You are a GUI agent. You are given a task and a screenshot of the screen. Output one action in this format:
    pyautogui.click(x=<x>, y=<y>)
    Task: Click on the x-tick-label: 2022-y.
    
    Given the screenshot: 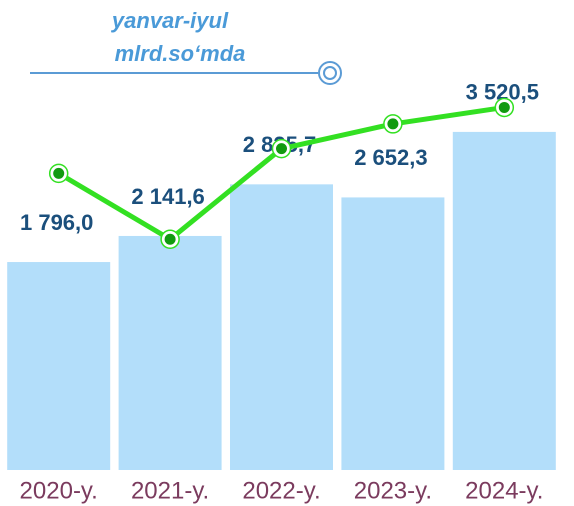 What is the action you would take?
    pyautogui.click(x=281, y=490)
    